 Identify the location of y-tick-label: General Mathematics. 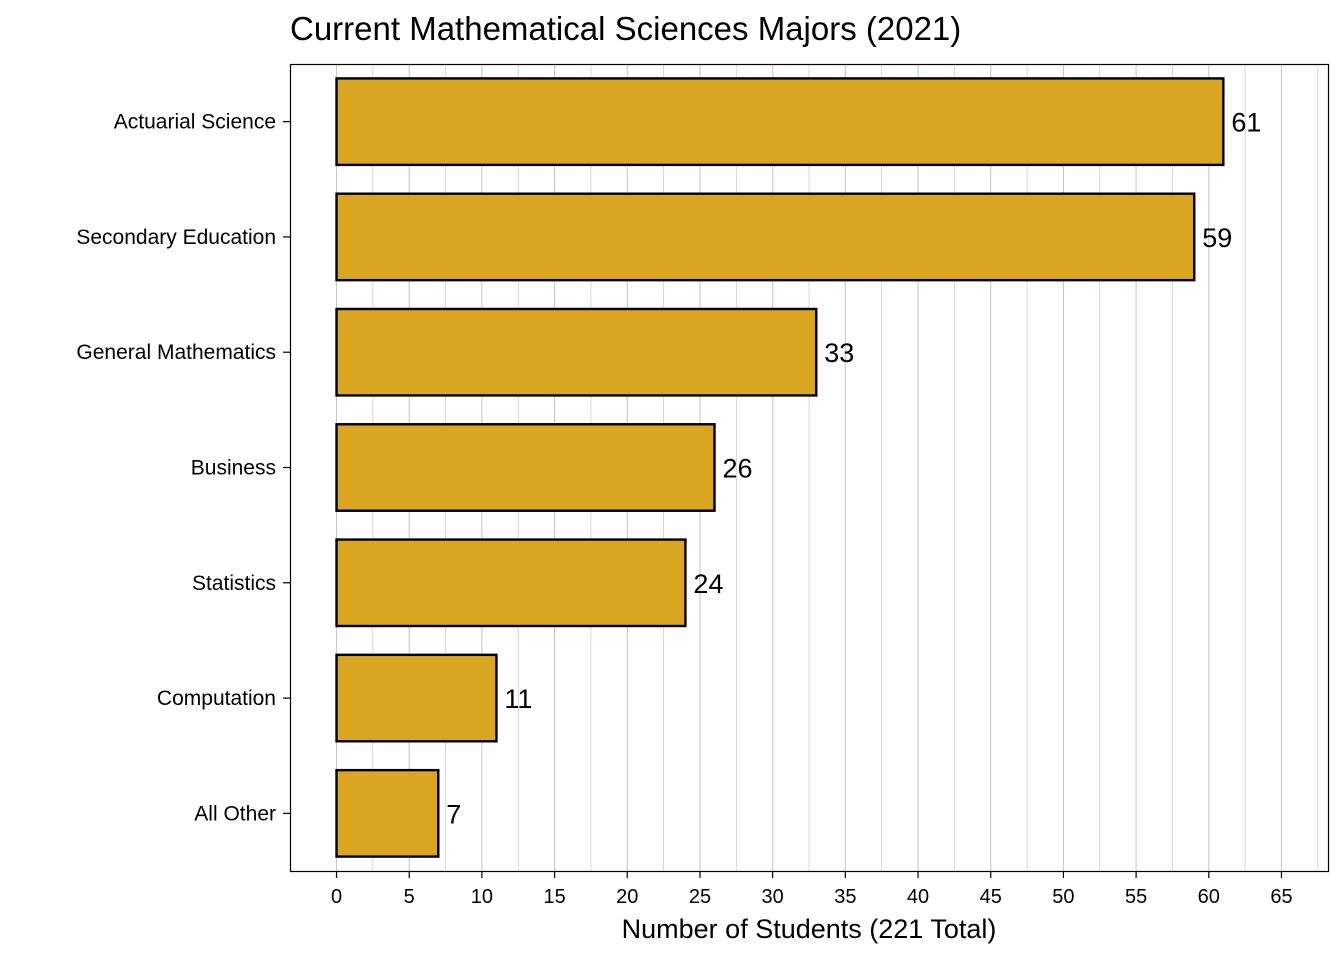
(176, 352).